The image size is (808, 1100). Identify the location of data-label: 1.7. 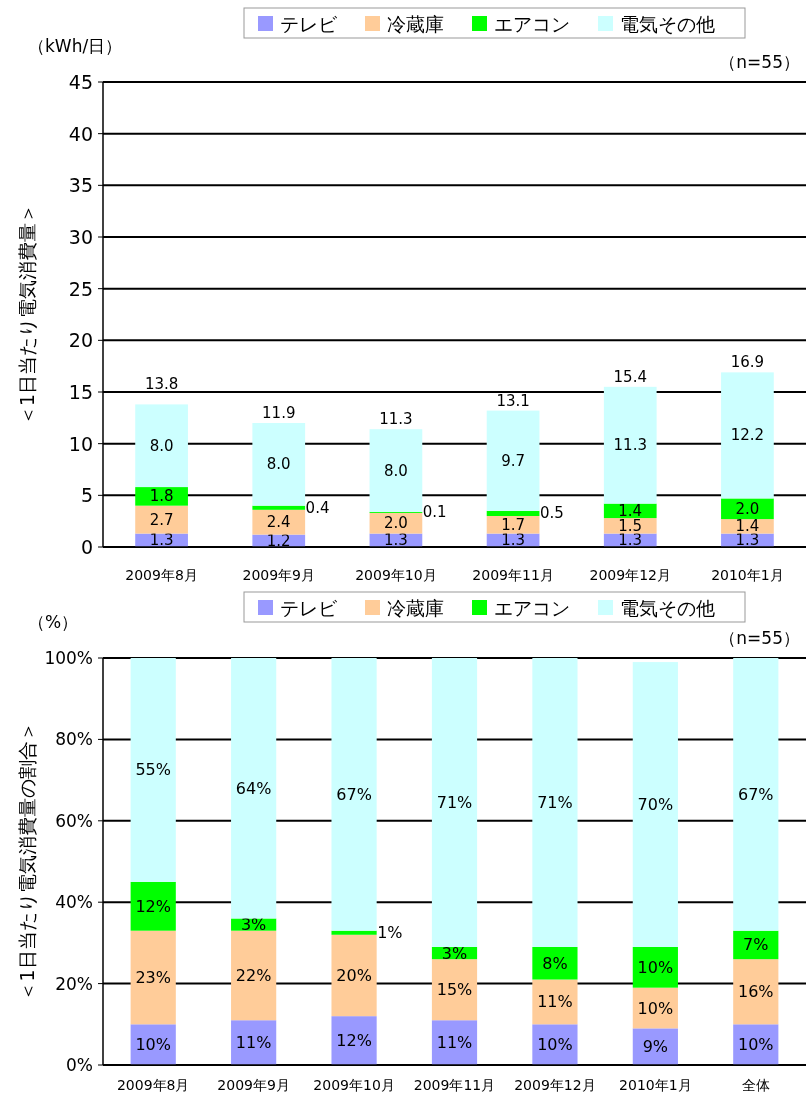
(513, 524).